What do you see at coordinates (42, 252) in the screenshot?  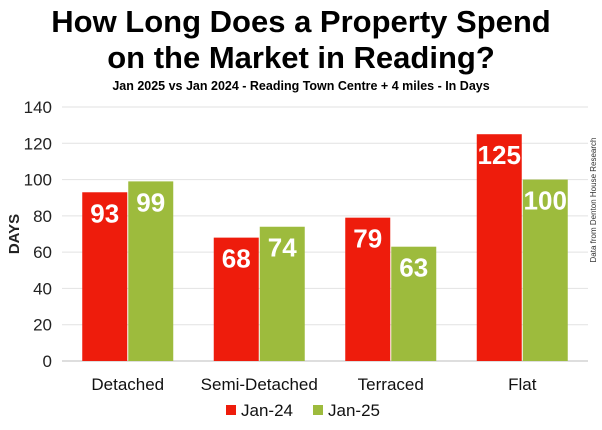 I see `y-tick-label: 60` at bounding box center [42, 252].